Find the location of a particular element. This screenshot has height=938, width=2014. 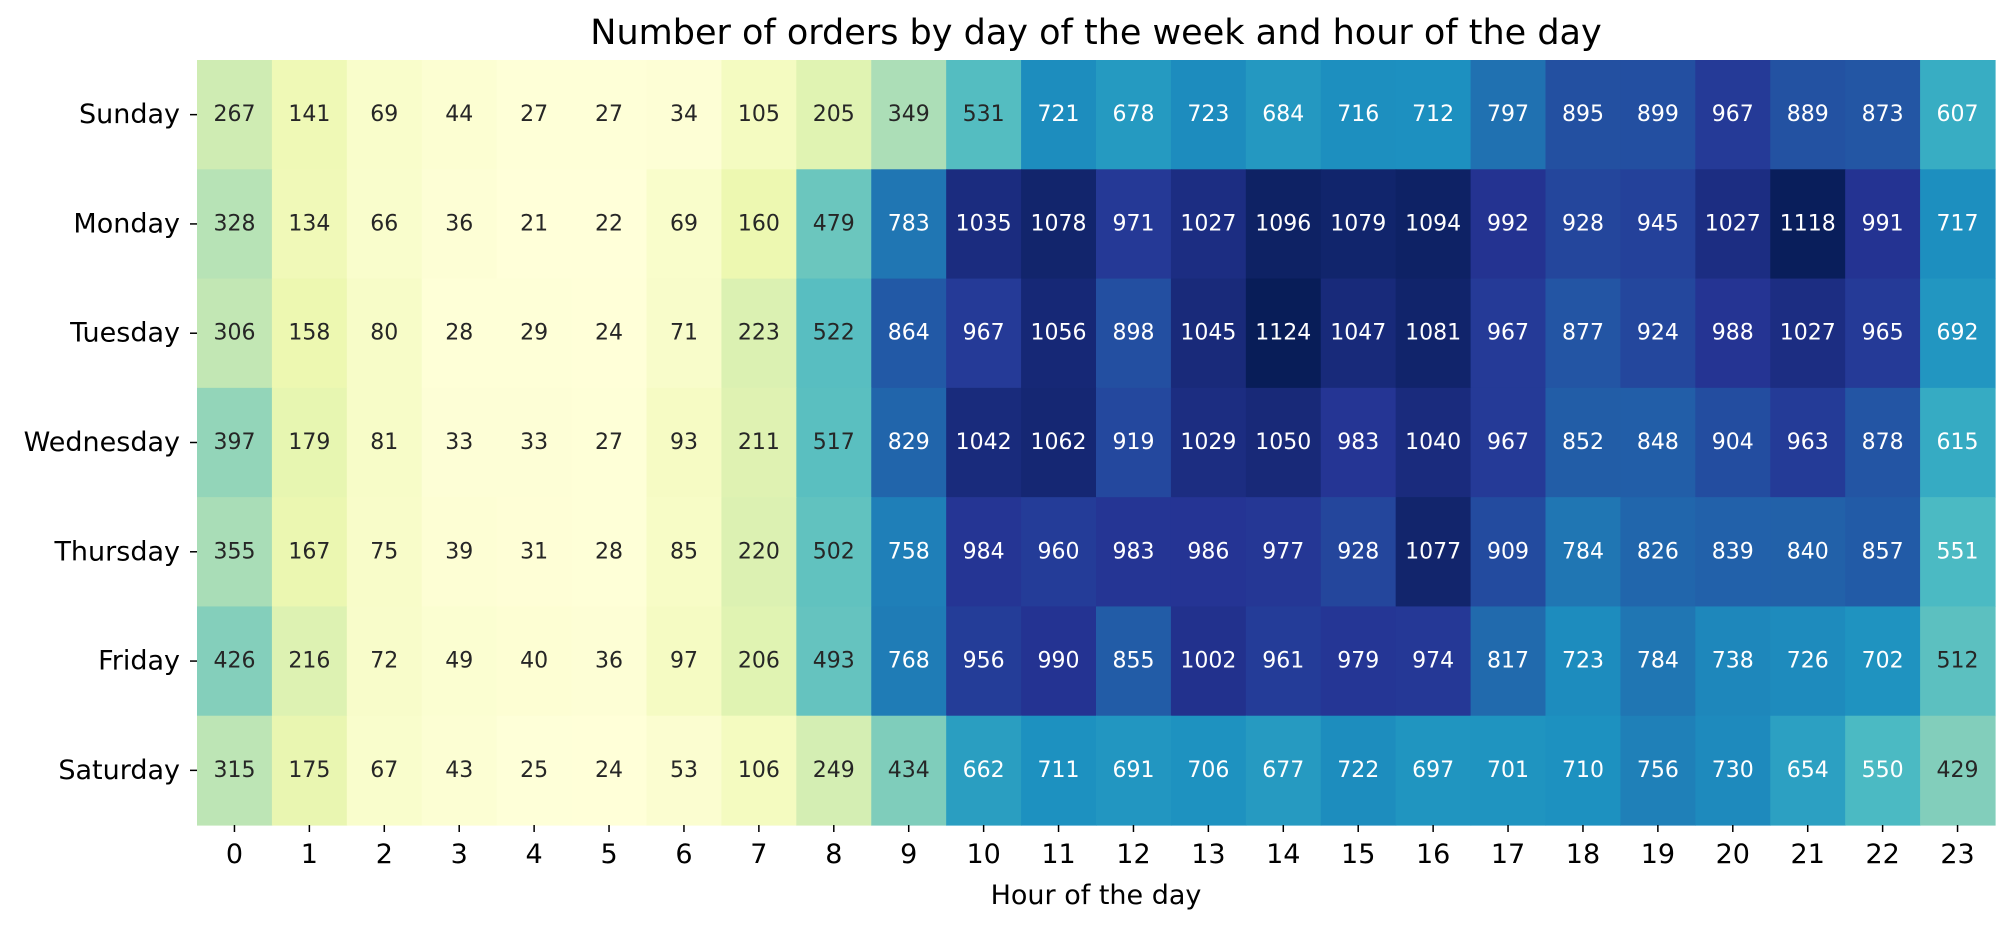

heatmap-cell-value: 1079 is located at coordinates (1358, 223).